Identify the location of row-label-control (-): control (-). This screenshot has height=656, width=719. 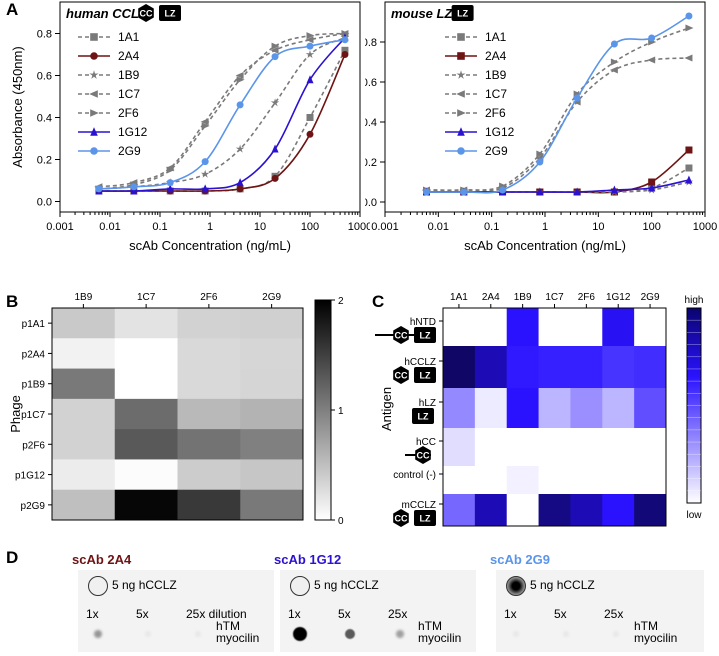
(414, 475).